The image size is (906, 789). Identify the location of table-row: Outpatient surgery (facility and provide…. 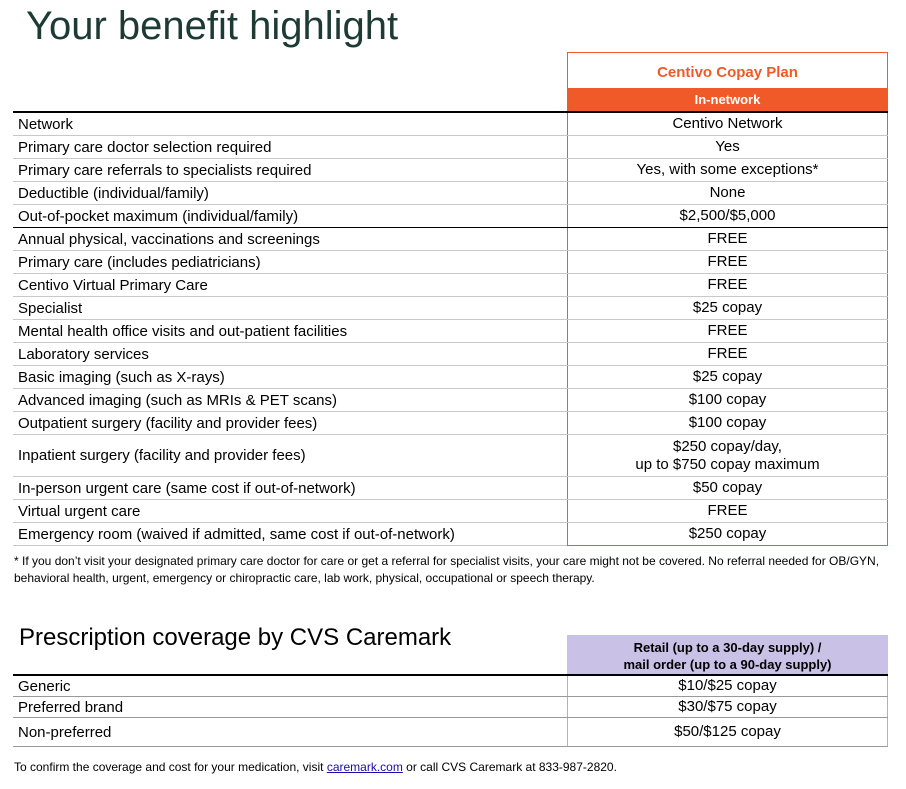
(450, 423).